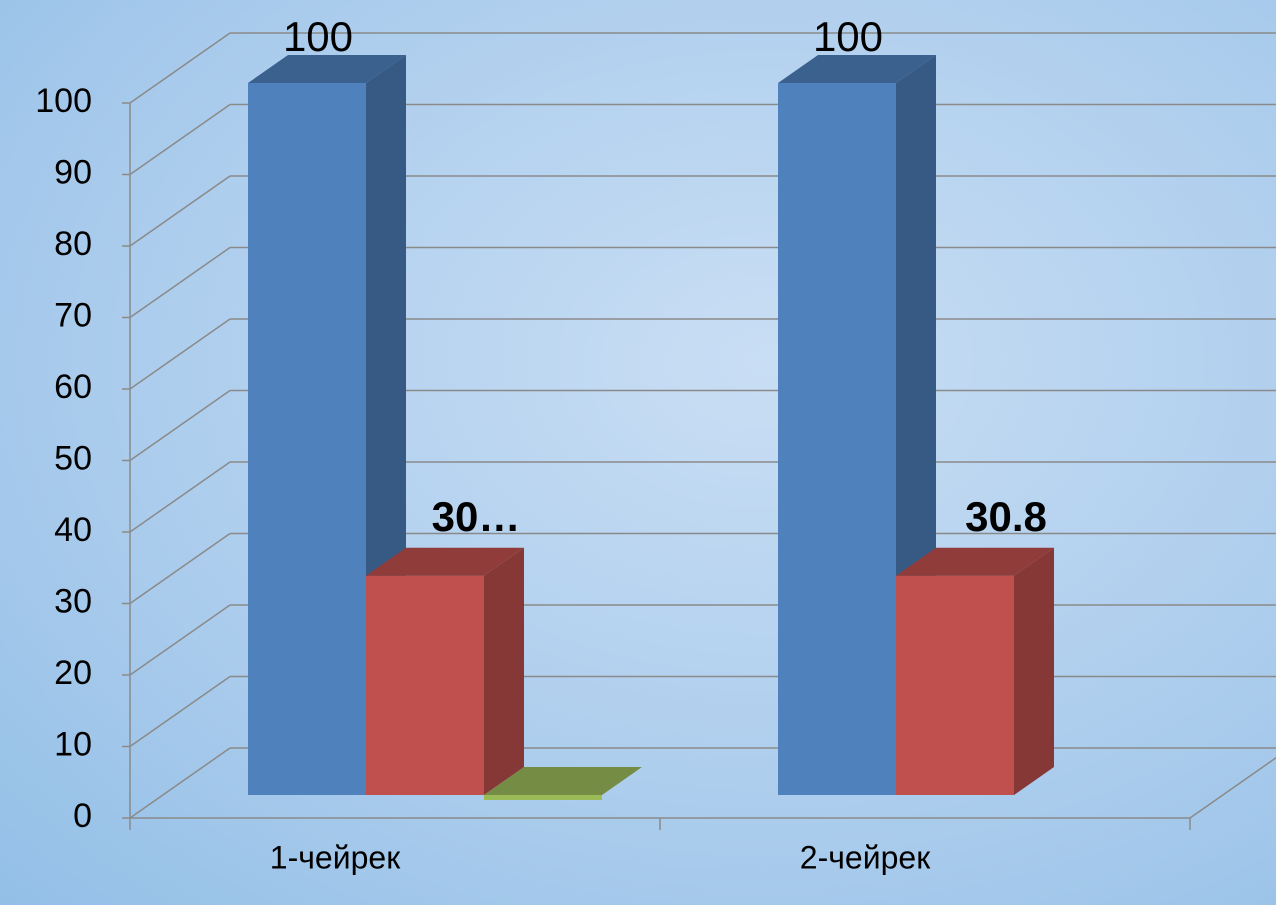 This screenshot has width=1276, height=905. Describe the element at coordinates (73, 458) in the screenshot. I see `y-tick-label: 50` at that location.